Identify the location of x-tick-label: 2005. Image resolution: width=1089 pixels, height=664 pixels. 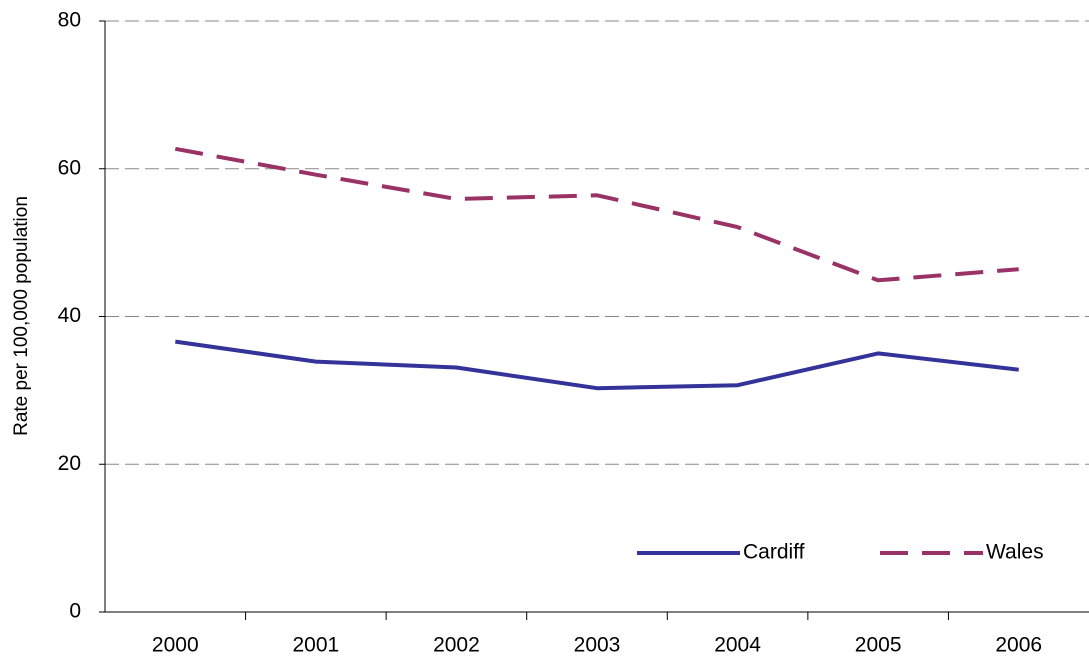
(878, 645).